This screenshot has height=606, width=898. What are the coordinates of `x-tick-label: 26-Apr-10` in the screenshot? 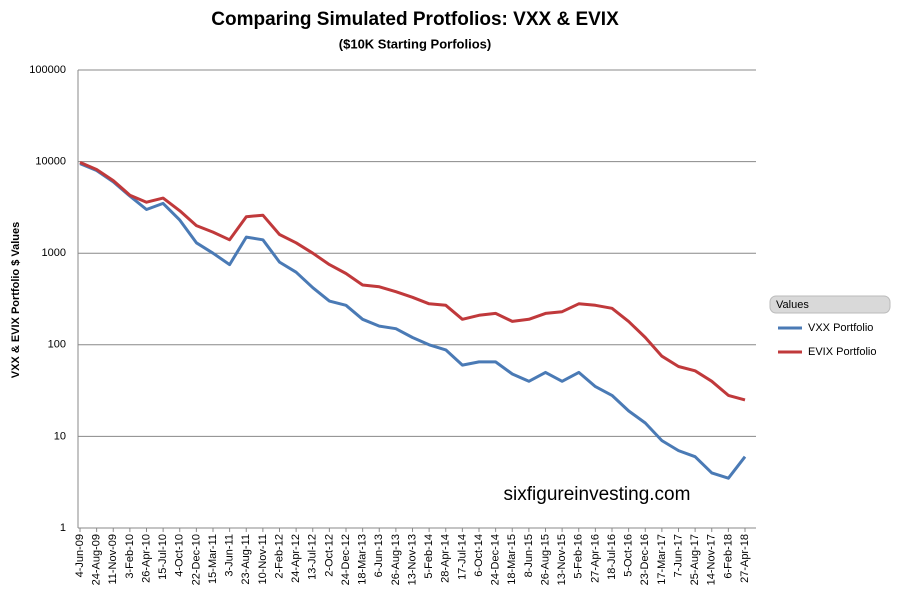 It's located at (146, 558).